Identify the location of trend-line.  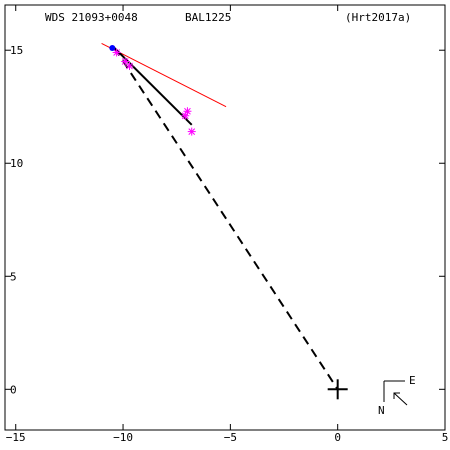
(164, 75).